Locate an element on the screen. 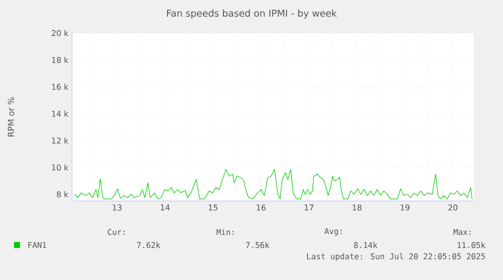 The width and height of the screenshot is (503, 280). chart-title: Fan speeds based on IPMI - by week is located at coordinates (252, 14).